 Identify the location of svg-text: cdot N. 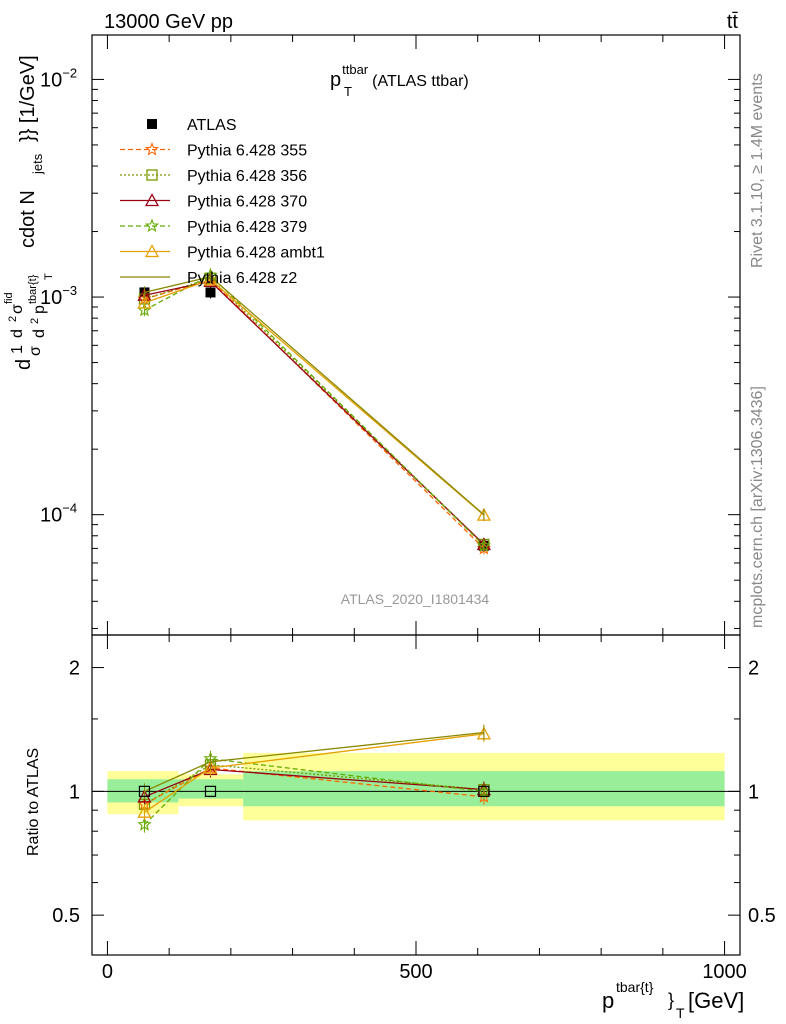
(28, 219).